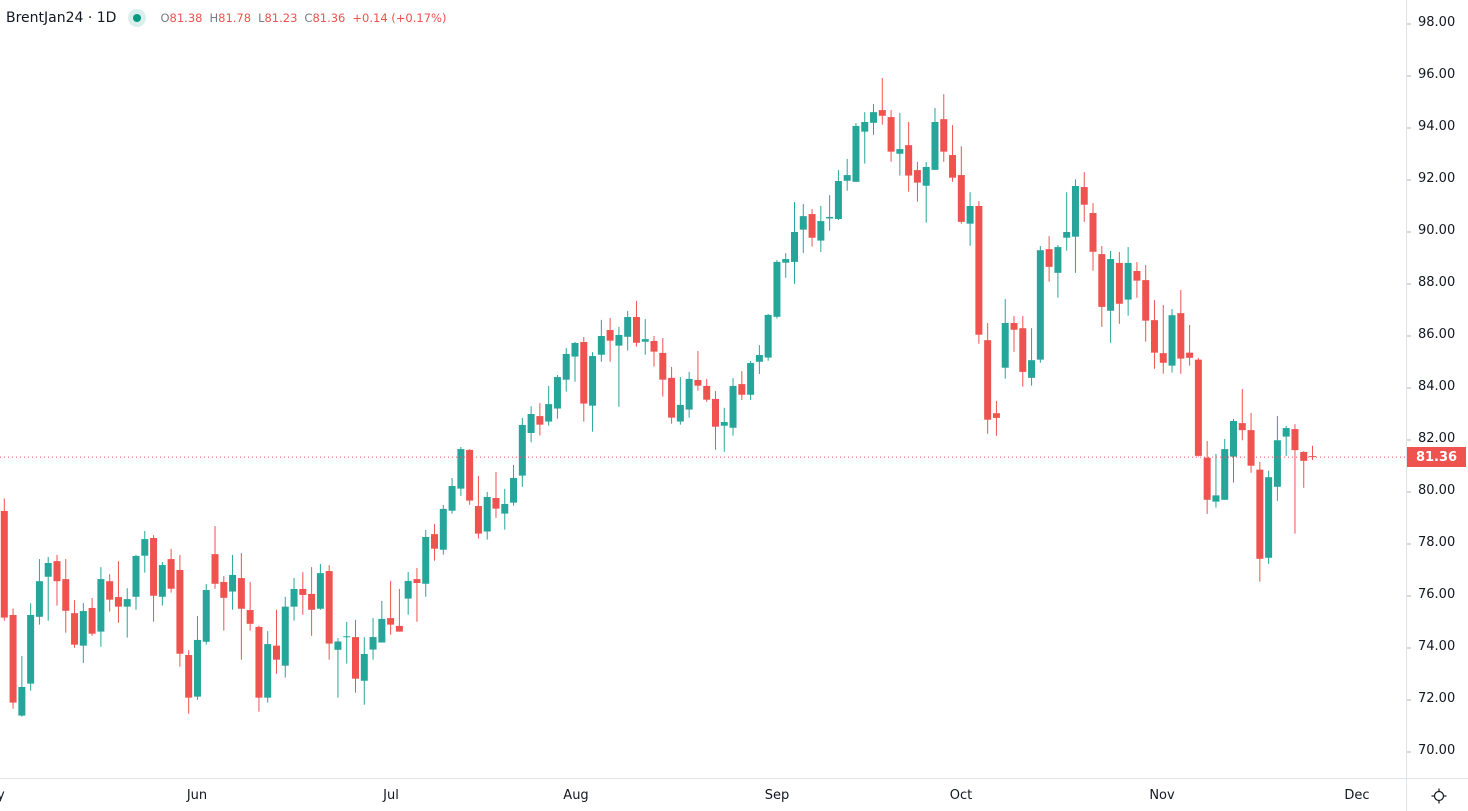 Image resolution: width=1468 pixels, height=811 pixels. Describe the element at coordinates (137, 18) in the screenshot. I see `market-status-icon` at that location.